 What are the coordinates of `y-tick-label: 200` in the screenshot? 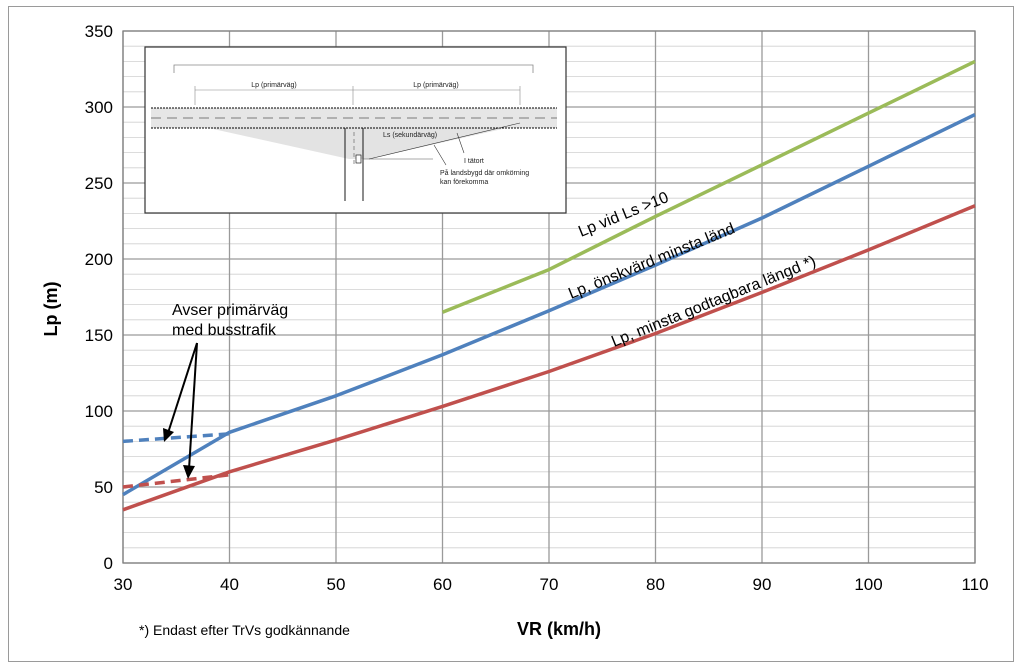 It's located at (99, 259).